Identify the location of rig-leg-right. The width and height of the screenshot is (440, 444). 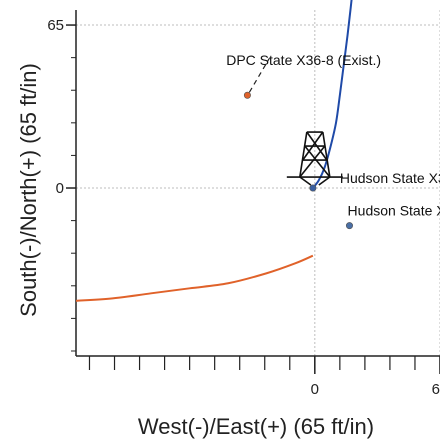
(326, 154).